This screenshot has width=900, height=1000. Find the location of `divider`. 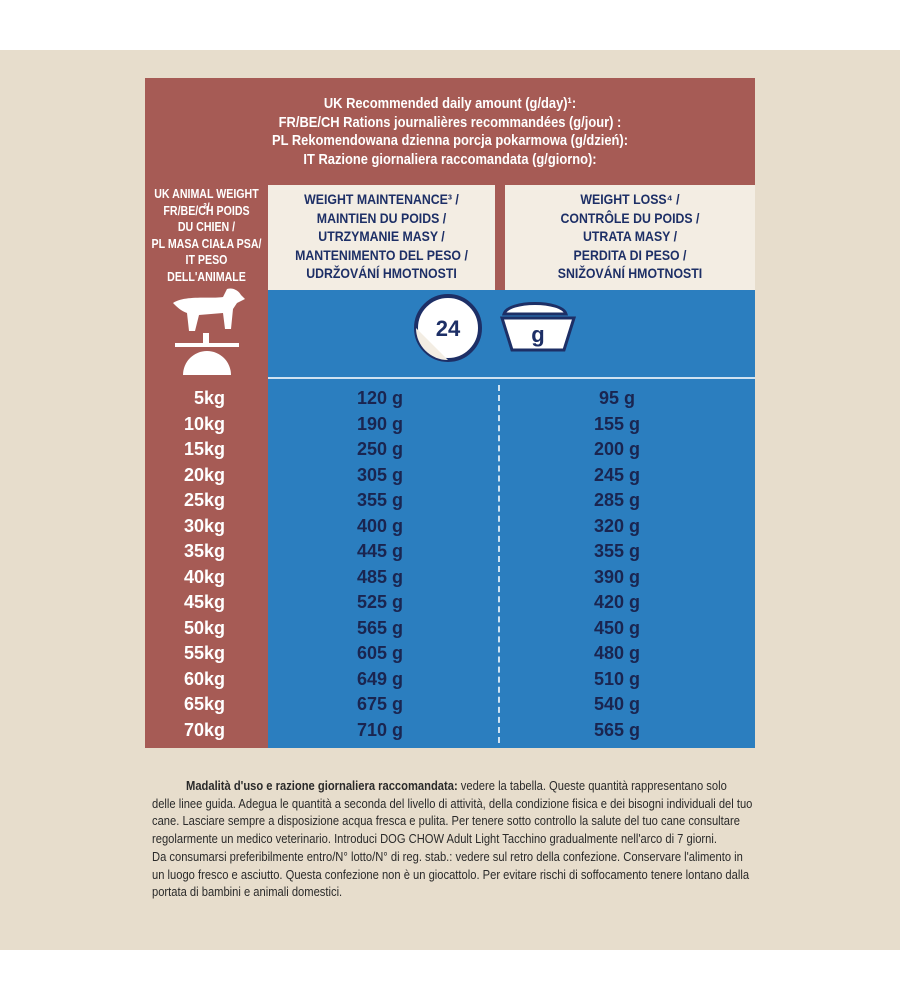

divider is located at coordinates (500, 237).